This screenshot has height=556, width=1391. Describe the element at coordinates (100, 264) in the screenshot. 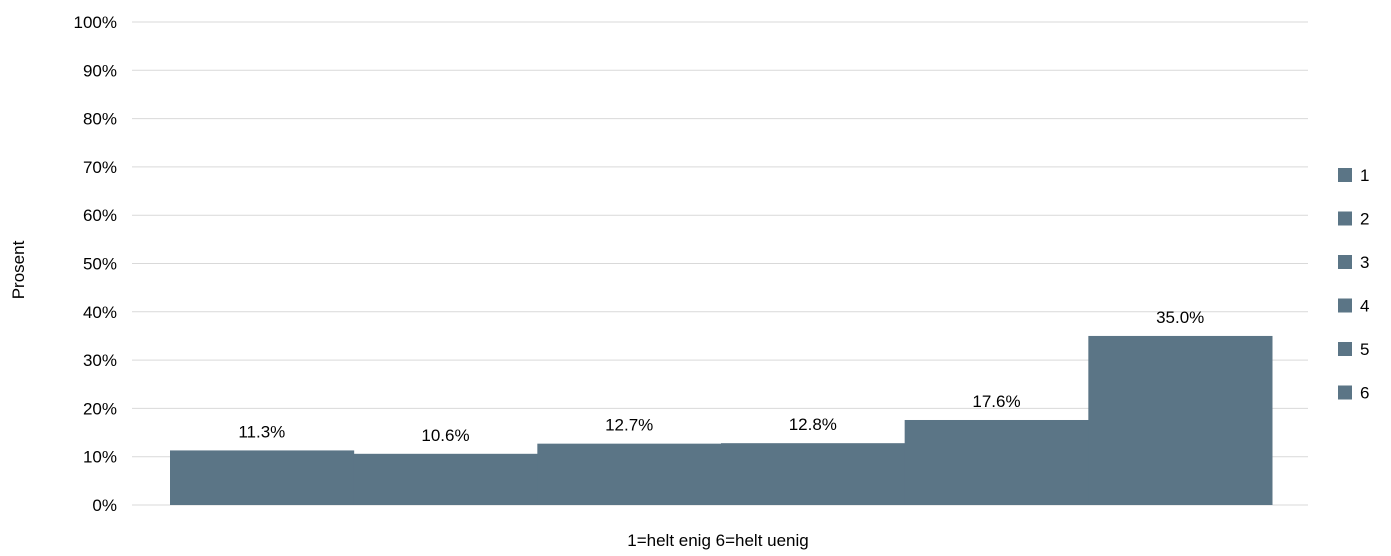

I see `y-tick-label: 50%` at that location.